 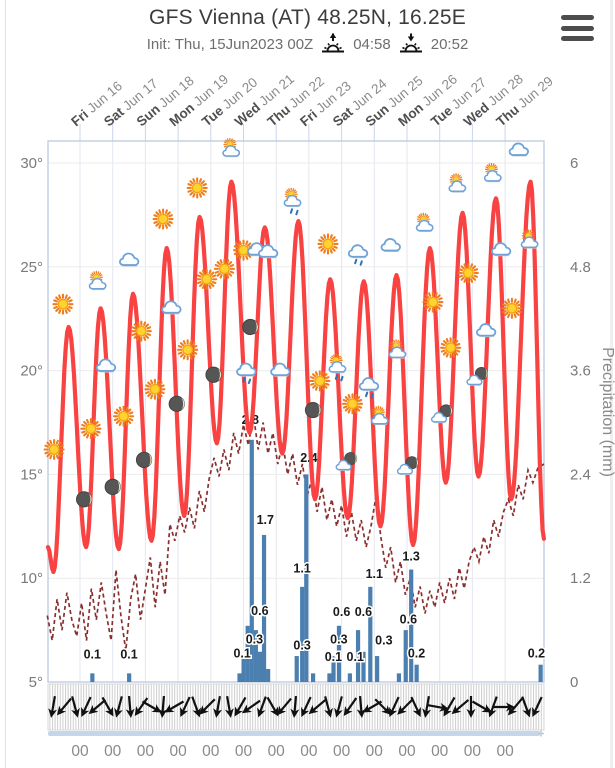 I want to click on precip-tick-label: 2.4, so click(x=580, y=474).